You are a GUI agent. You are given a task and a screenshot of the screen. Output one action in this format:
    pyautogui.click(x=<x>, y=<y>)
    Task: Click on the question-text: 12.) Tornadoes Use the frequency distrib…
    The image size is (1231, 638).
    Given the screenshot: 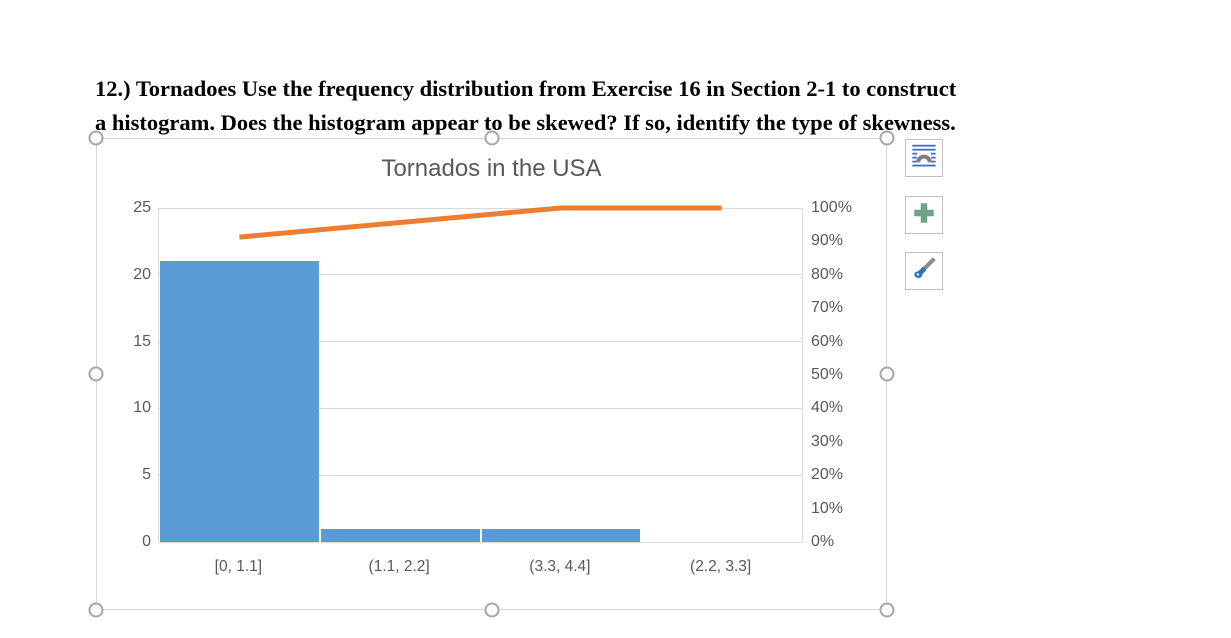 What is the action you would take?
    pyautogui.click(x=645, y=106)
    